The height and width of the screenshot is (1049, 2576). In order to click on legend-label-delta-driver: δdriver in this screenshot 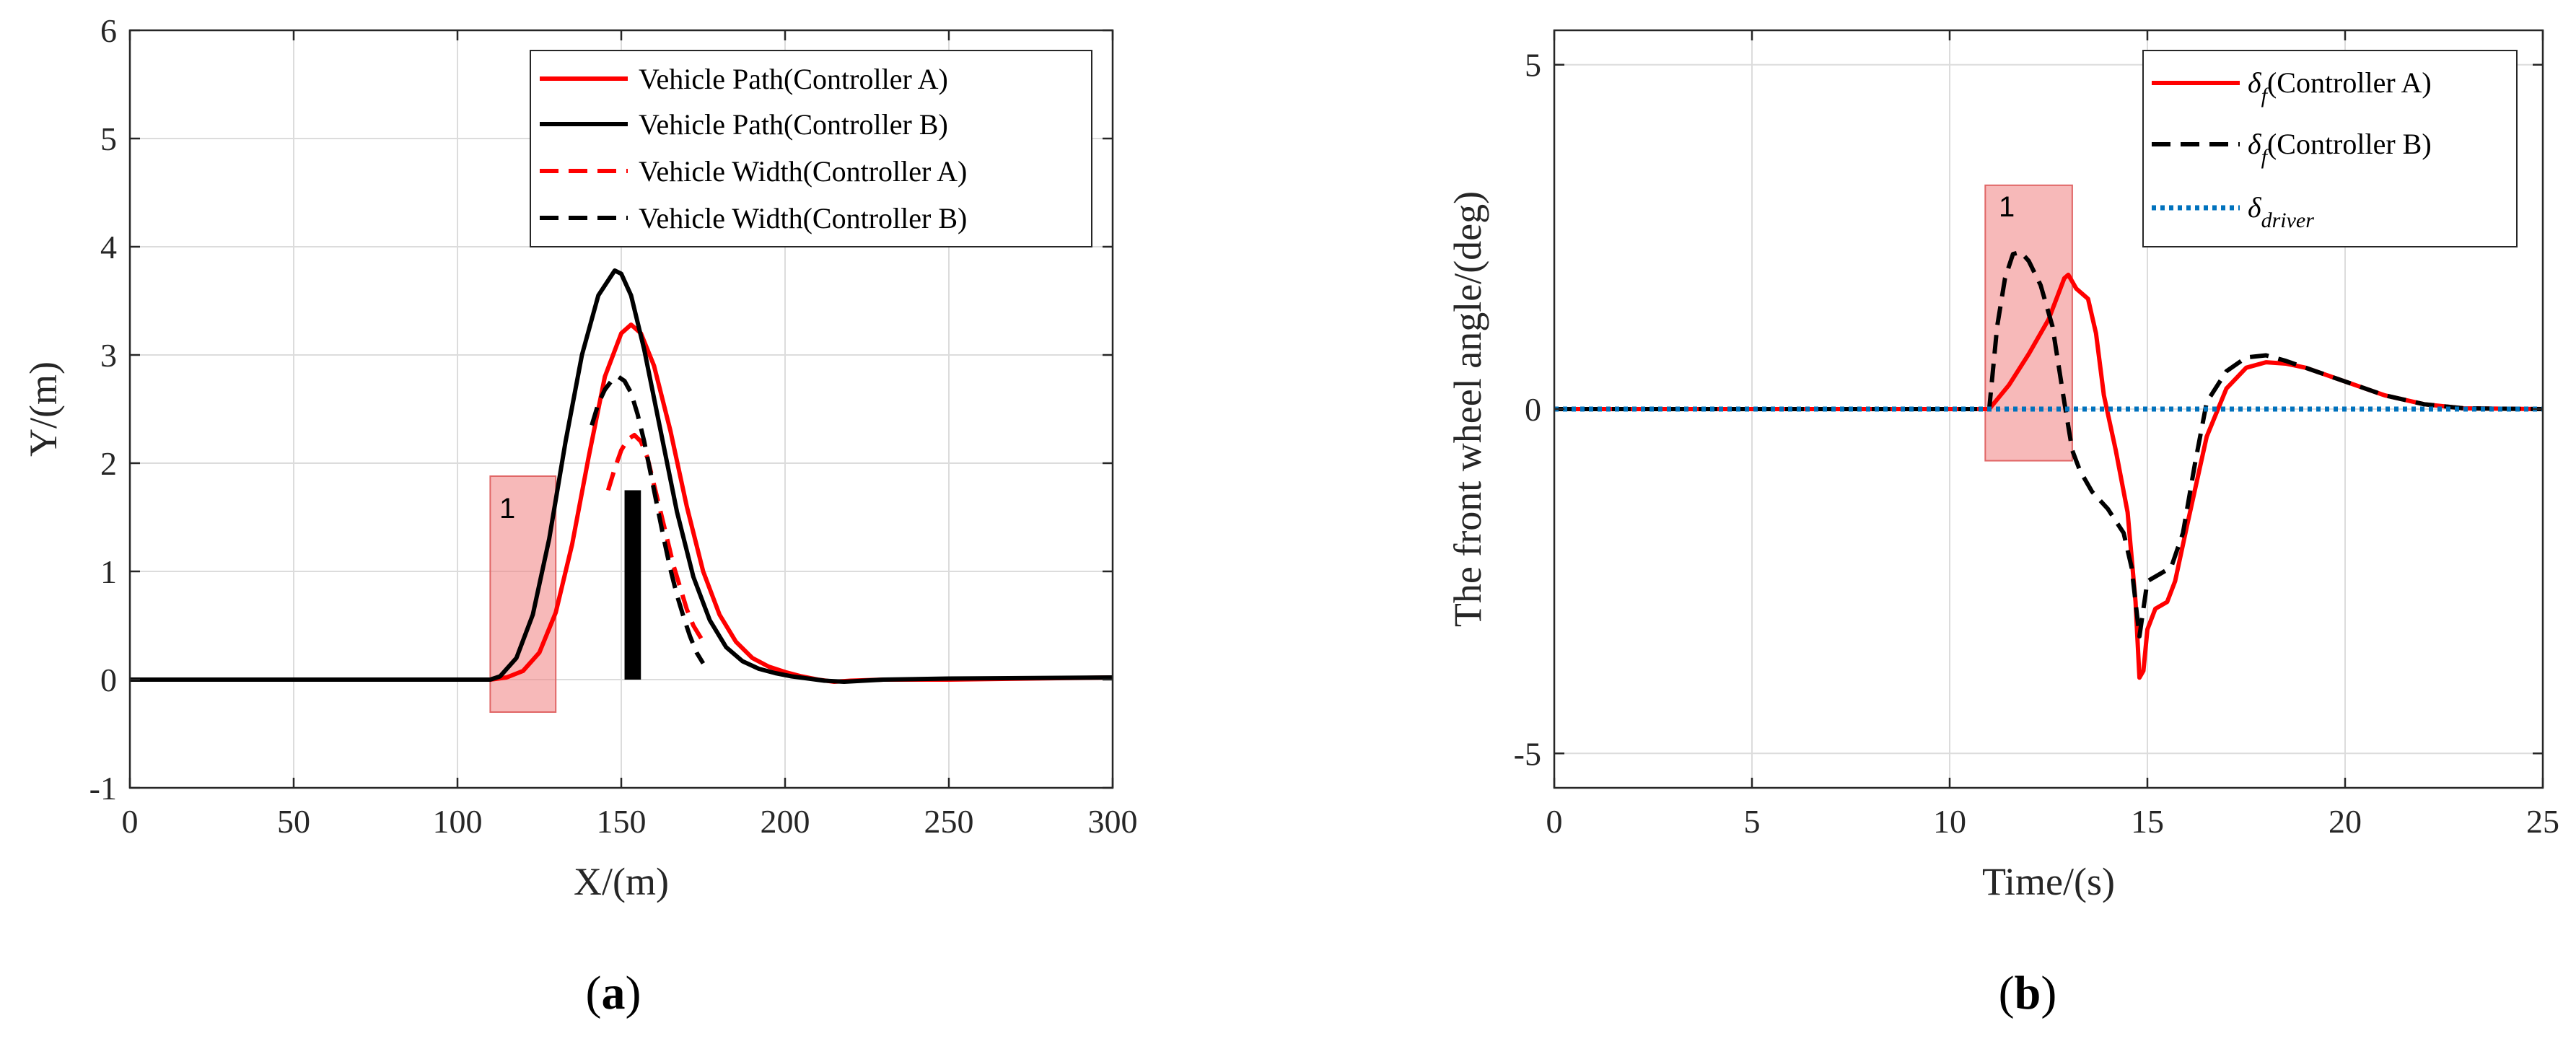, I will do `click(2281, 211)`.